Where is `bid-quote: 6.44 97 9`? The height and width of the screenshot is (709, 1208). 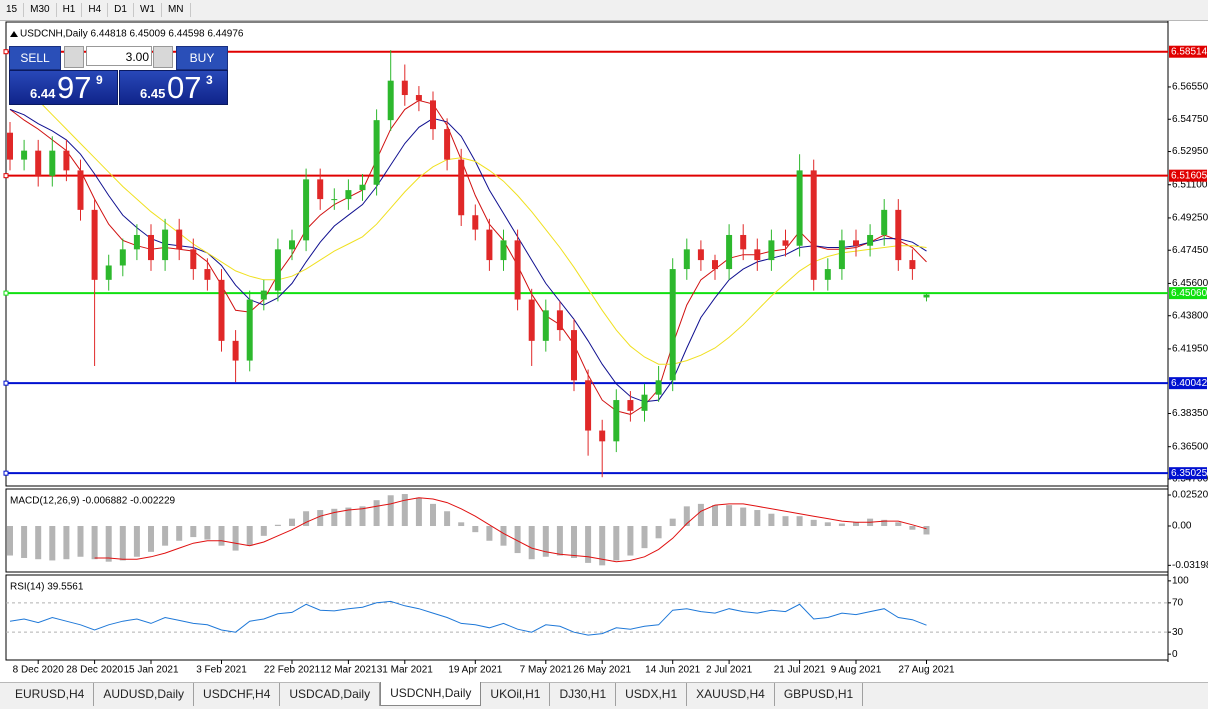
bid-quote: 6.44 97 9 is located at coordinates (63, 87).